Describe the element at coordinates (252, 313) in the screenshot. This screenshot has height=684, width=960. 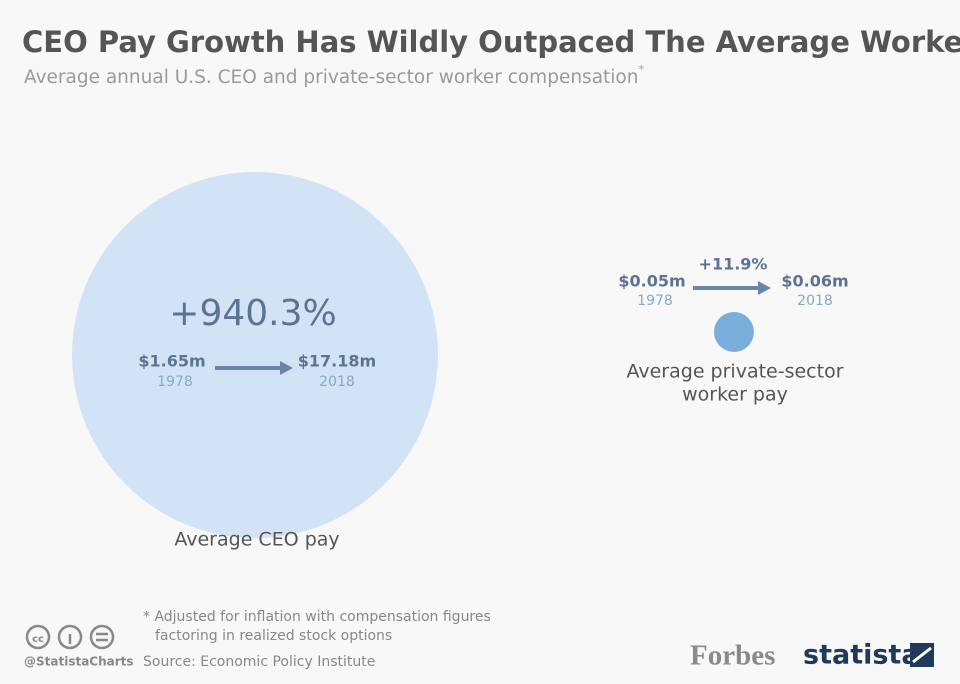
I see `ceo-change: +940.3%` at that location.